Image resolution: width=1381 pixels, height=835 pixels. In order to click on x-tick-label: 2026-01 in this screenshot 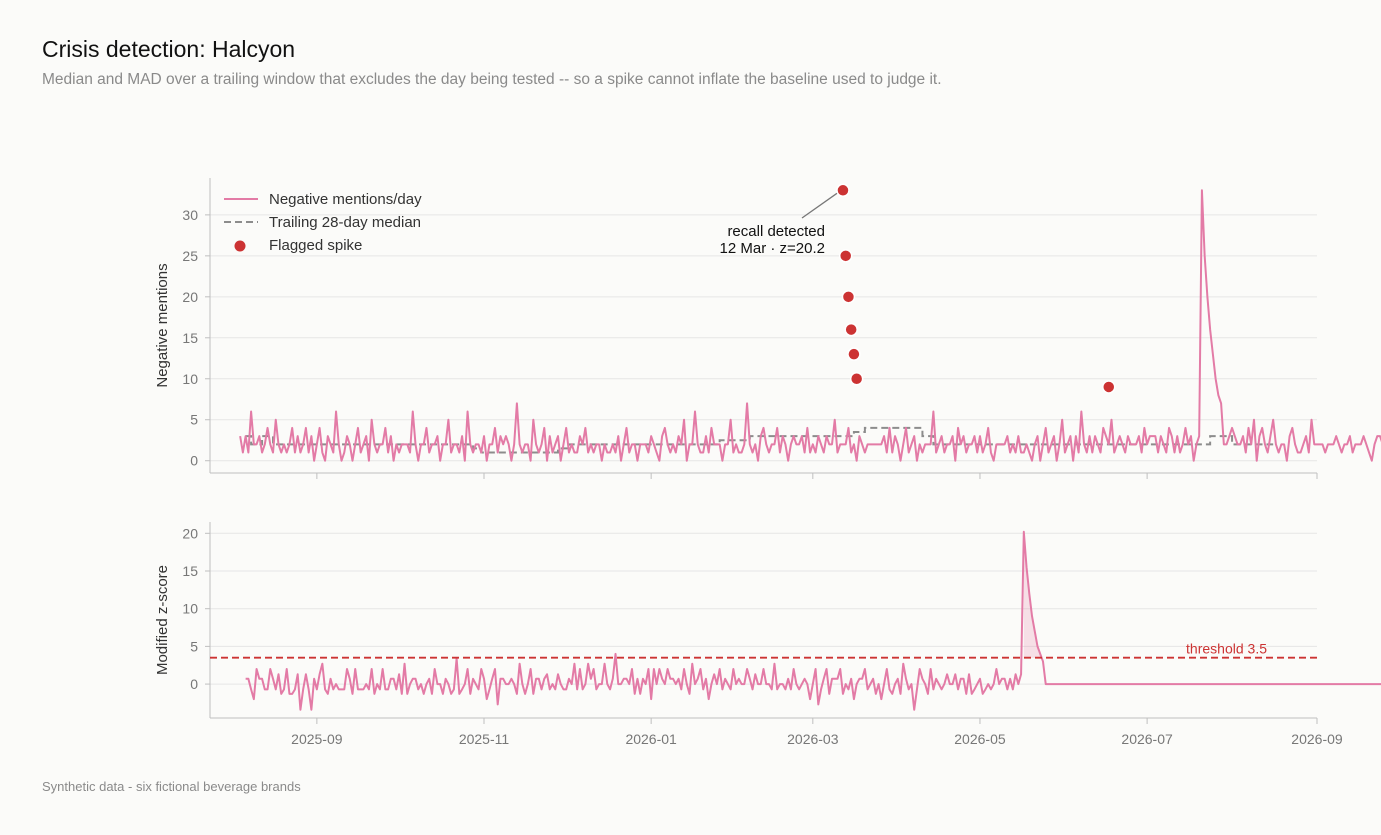, I will do `click(651, 739)`.